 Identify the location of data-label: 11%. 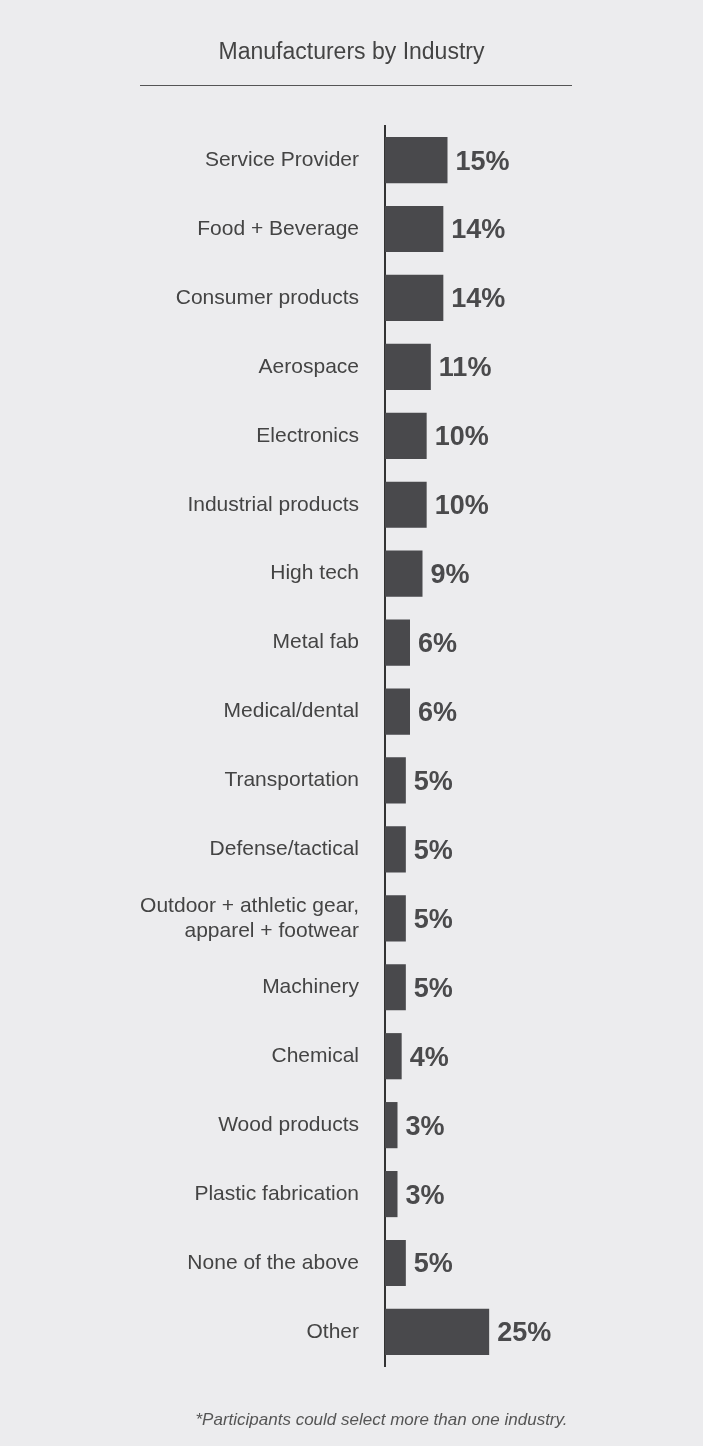
(465, 367).